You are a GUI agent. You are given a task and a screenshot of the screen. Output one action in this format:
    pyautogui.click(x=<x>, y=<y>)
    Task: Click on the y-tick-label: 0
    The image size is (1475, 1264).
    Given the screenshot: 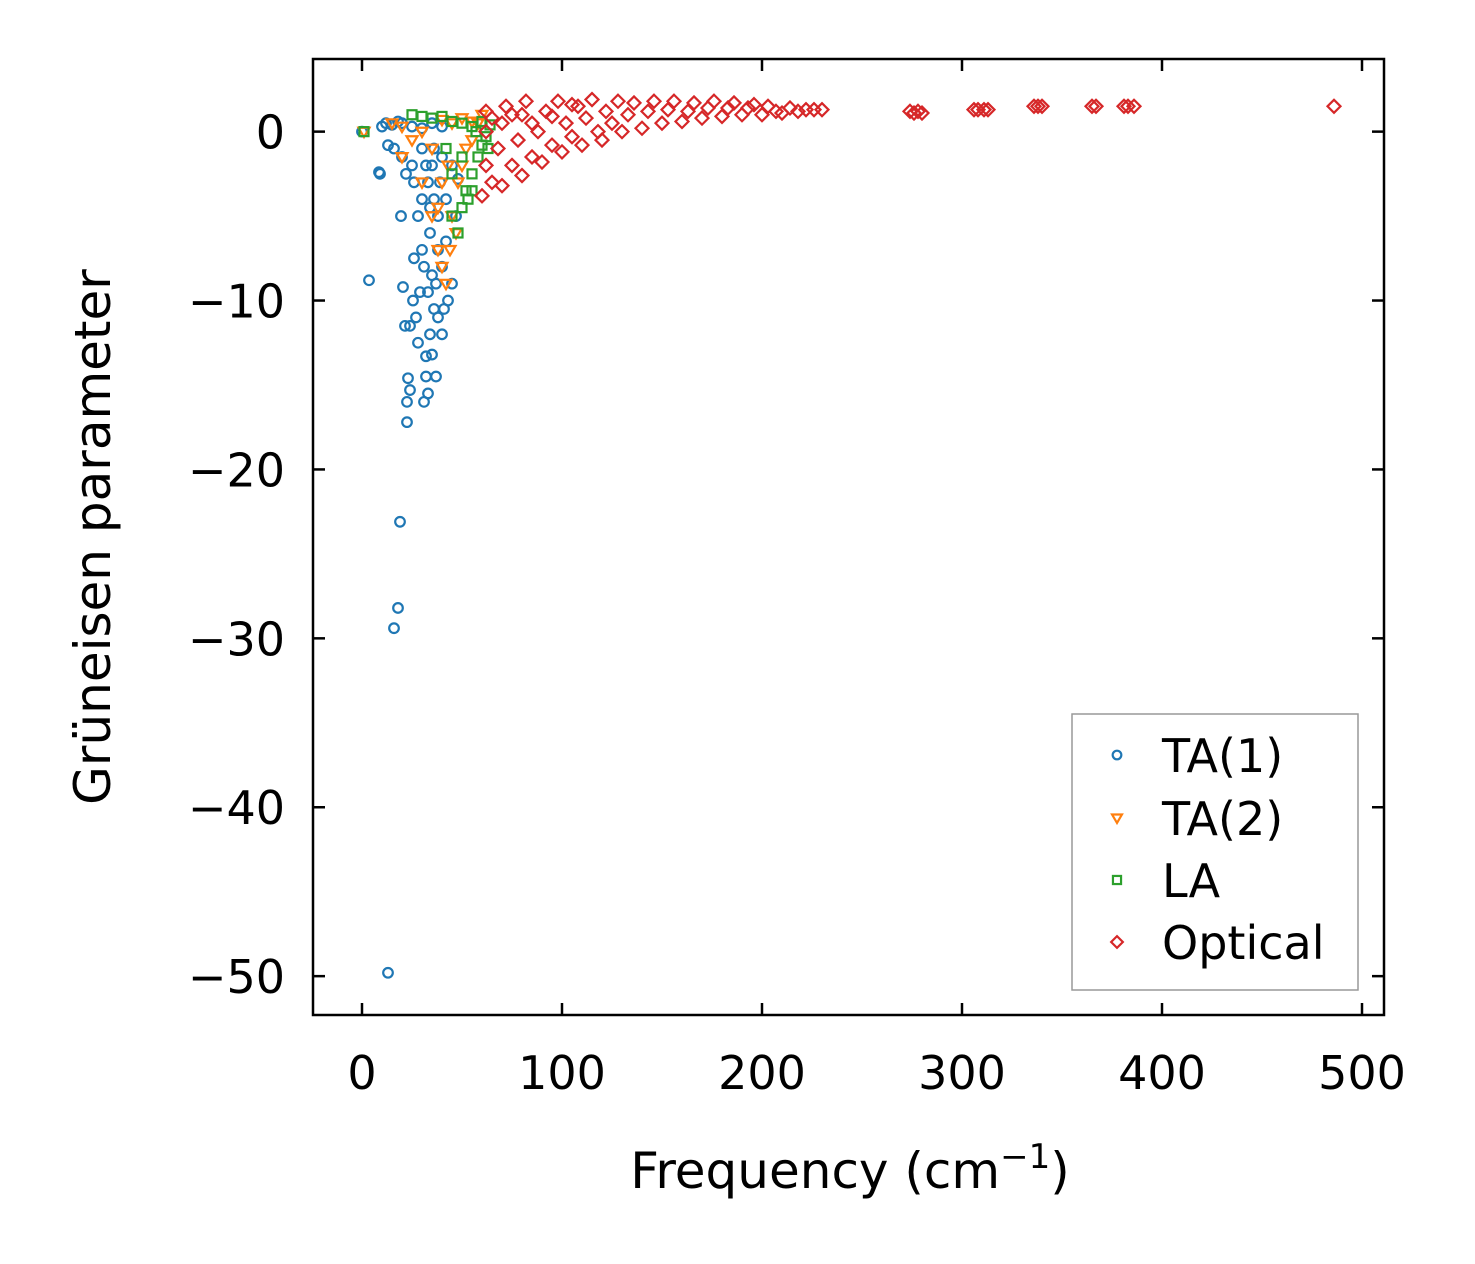 What is the action you would take?
    pyautogui.click(x=270, y=133)
    